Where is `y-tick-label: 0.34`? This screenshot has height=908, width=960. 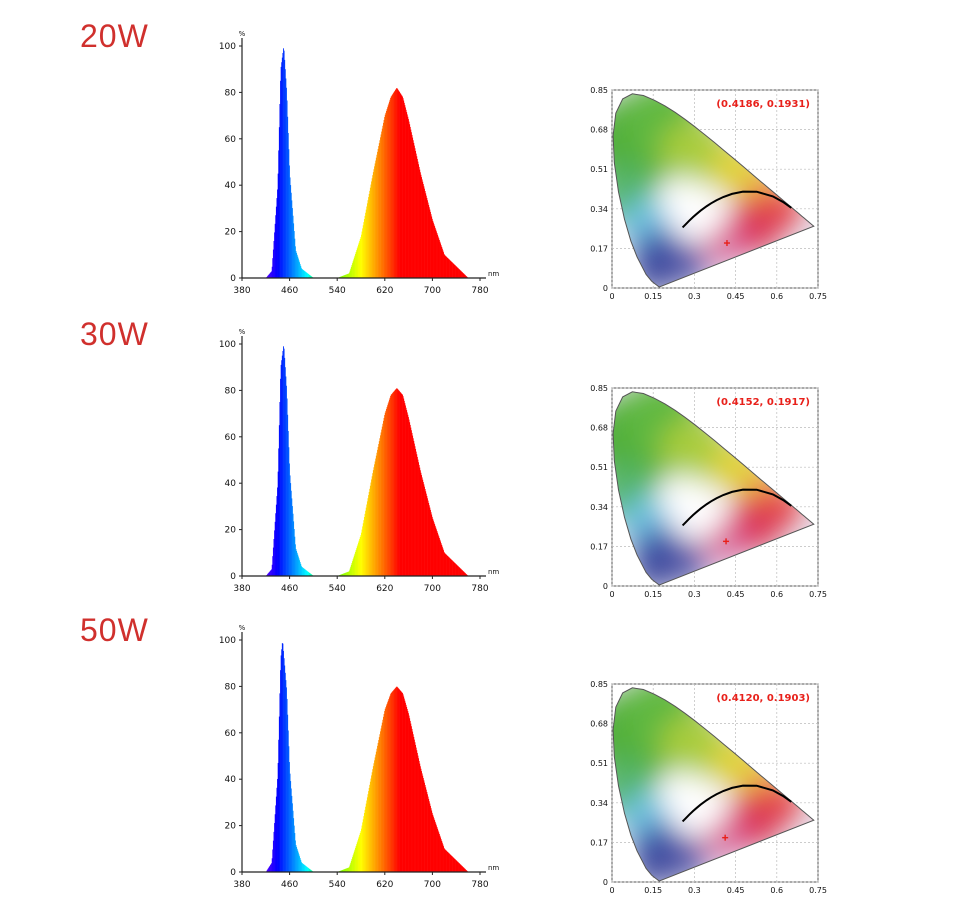 y-tick-label: 0.34 is located at coordinates (599, 507).